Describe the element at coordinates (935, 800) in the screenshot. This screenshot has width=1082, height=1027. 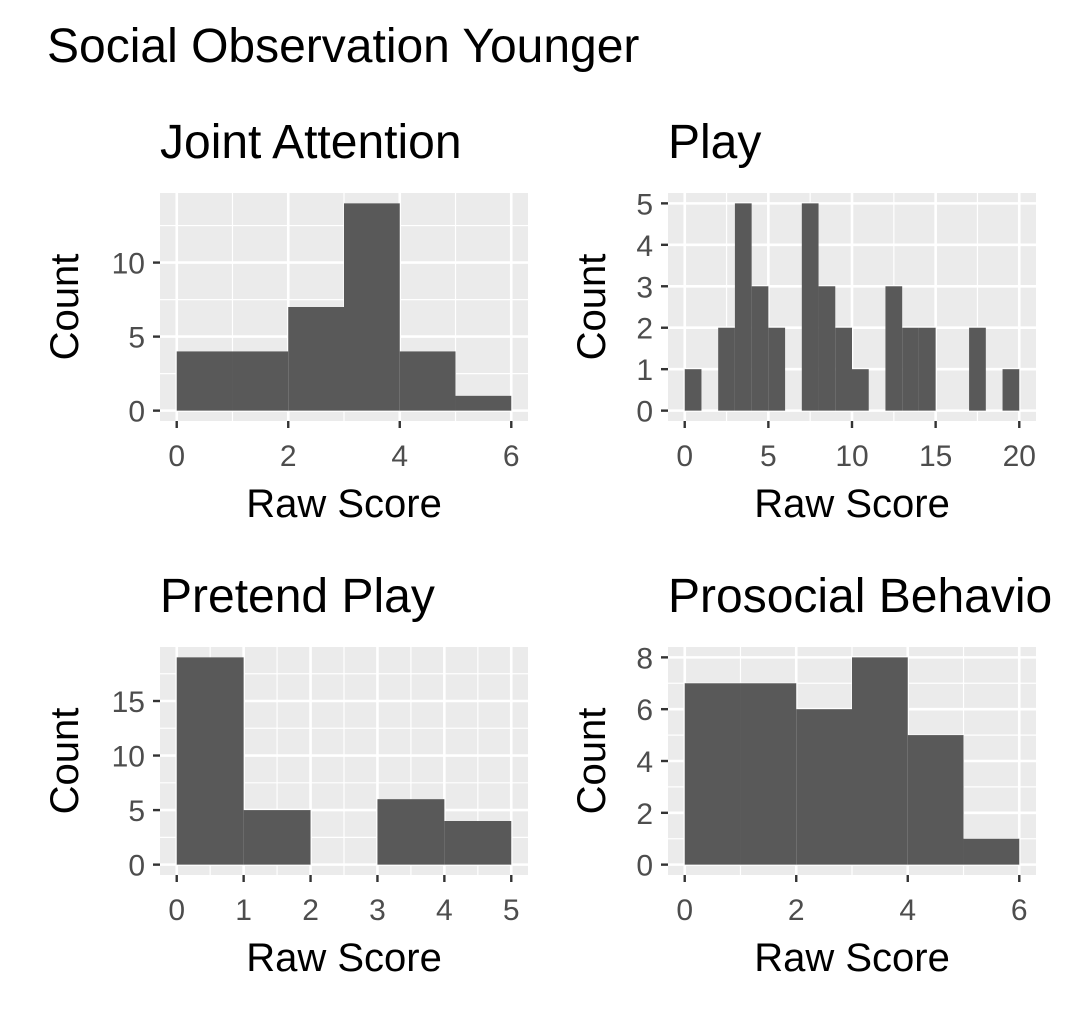
I see `histogram-bar: 4–5: 5` at that location.